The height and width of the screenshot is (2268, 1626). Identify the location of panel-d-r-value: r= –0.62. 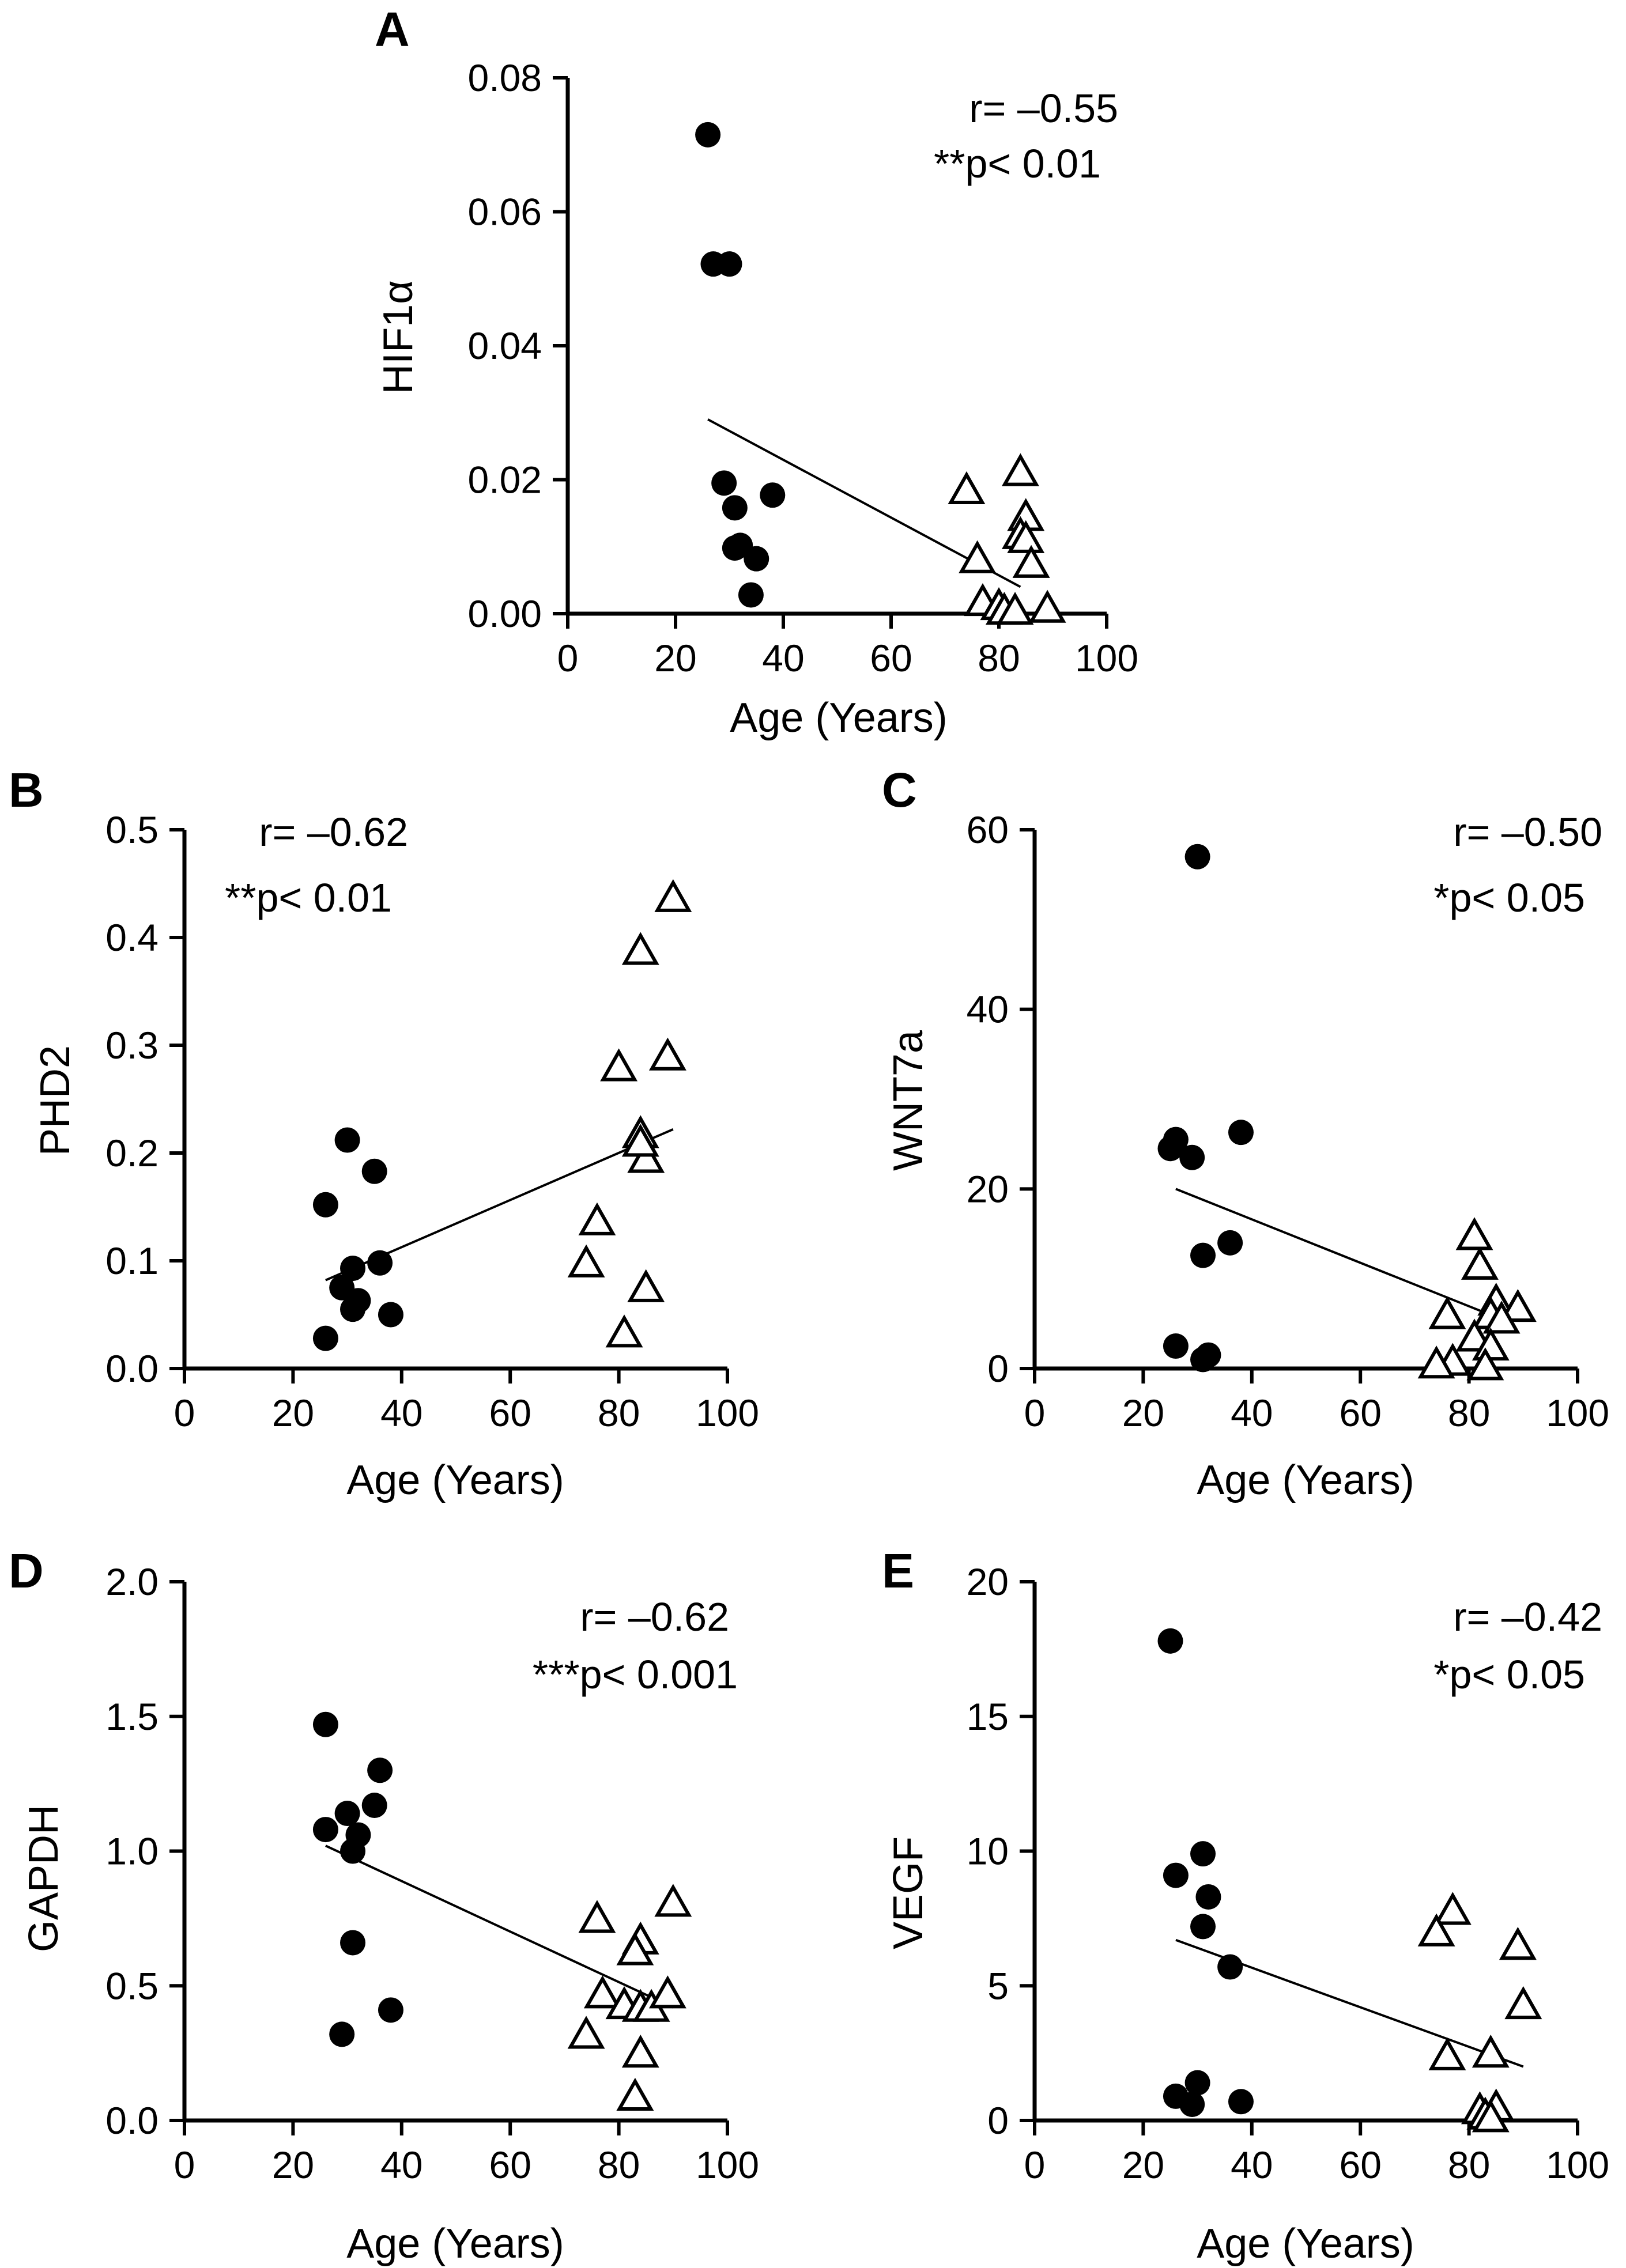
(654, 1616).